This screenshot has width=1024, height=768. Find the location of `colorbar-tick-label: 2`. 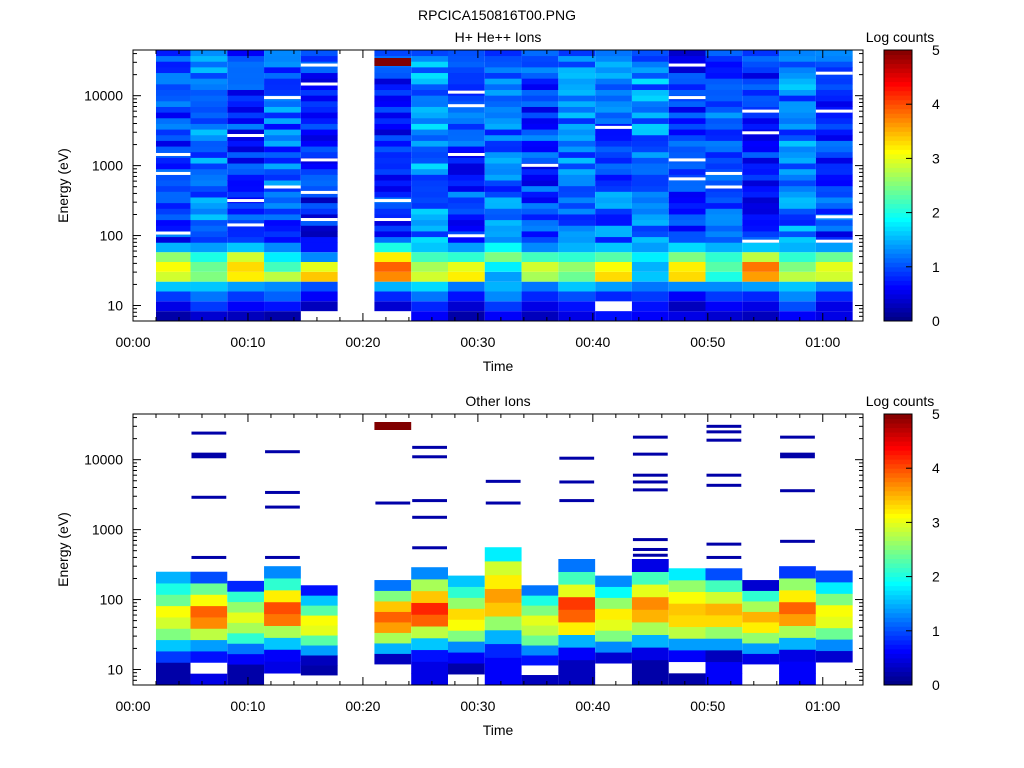

colorbar-tick-label: 2 is located at coordinates (936, 213).